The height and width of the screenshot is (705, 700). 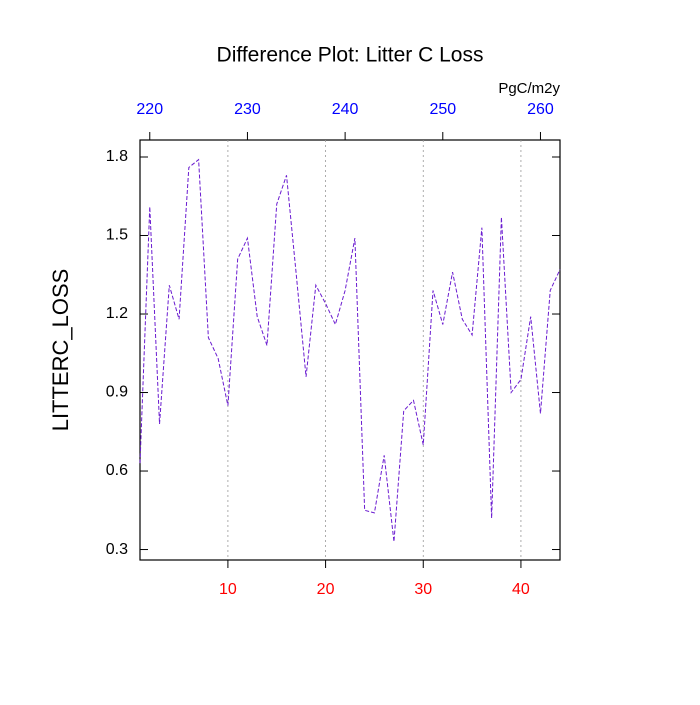 What do you see at coordinates (442, 109) in the screenshot?
I see `top-x-tick-label: 250` at bounding box center [442, 109].